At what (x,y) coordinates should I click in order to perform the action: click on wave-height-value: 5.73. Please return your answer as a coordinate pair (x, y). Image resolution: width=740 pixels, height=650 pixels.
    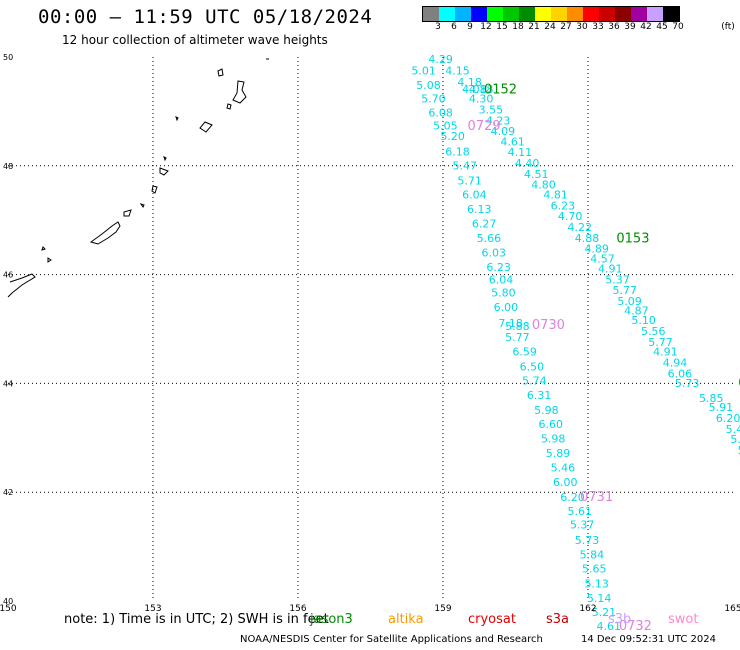
    Looking at the image, I should click on (687, 383).